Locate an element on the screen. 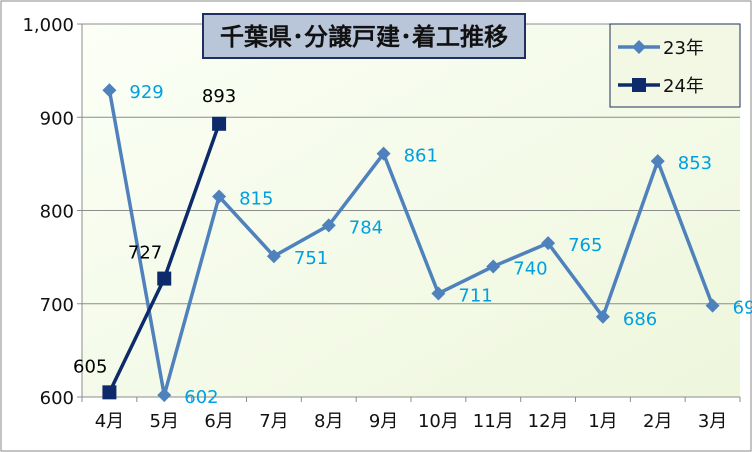 This screenshot has width=752, height=452. chart-title-box: 千葉県･分譲戸建･着工推移 is located at coordinates (364, 36).